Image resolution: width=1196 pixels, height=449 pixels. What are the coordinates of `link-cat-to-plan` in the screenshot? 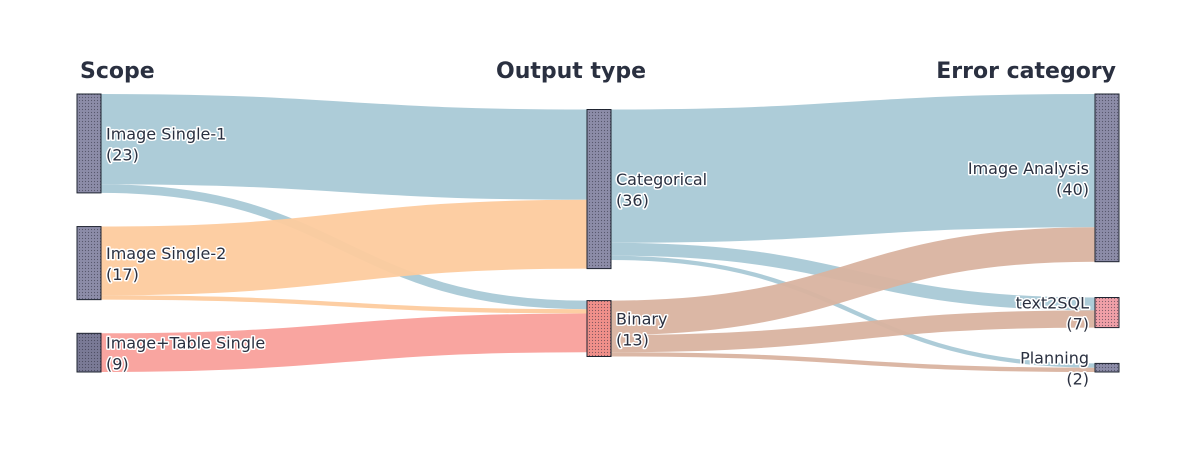 It's located at (853, 311).